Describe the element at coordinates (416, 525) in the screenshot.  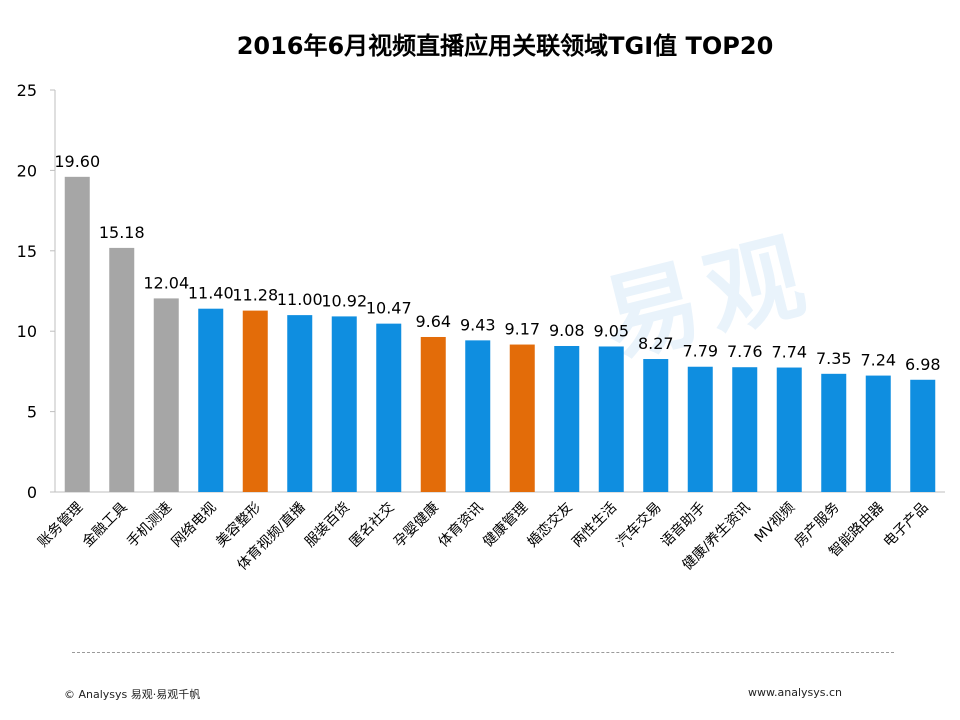
I see `category-label: 孕婴健康` at that location.